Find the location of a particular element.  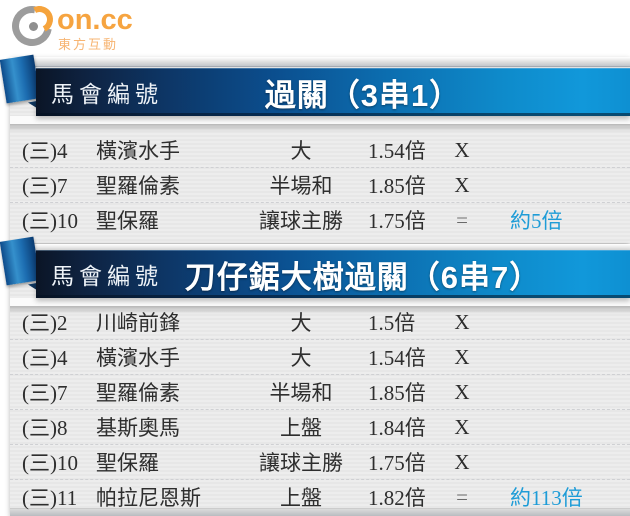

row-number: (三)11 is located at coordinates (50, 498).